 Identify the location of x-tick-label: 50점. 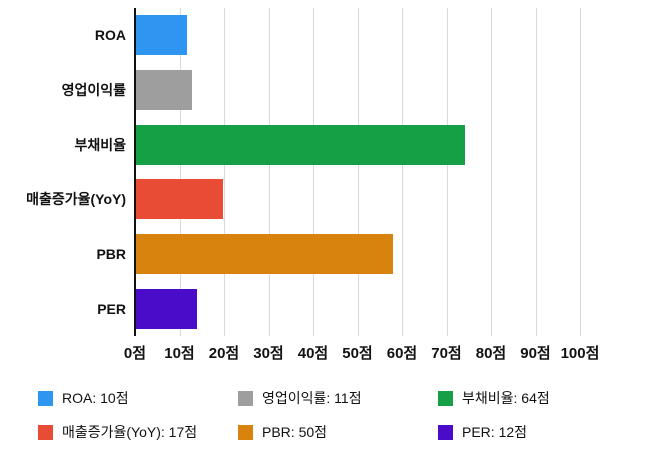
(357, 353).